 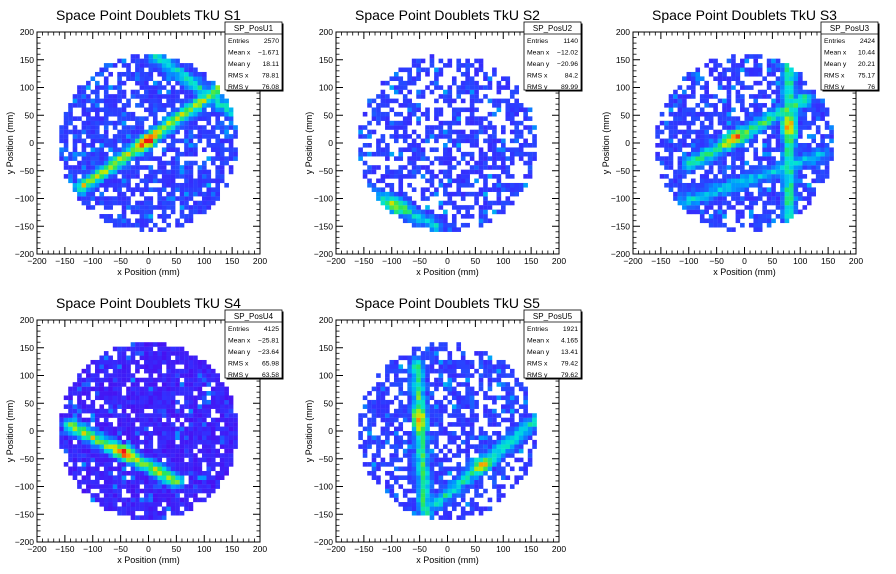 What do you see at coordinates (232, 261) in the screenshot?
I see `x-tick-label: 150` at bounding box center [232, 261].